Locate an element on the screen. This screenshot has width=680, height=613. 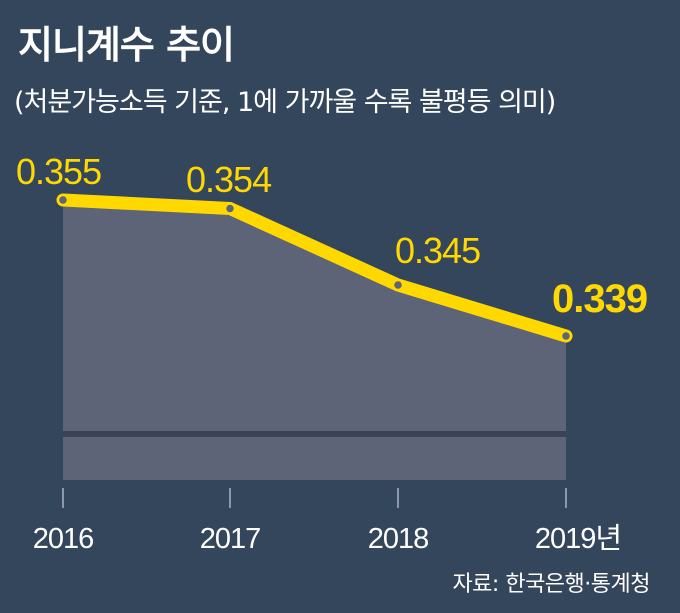
data-label: 0.354 is located at coordinates (228, 179).